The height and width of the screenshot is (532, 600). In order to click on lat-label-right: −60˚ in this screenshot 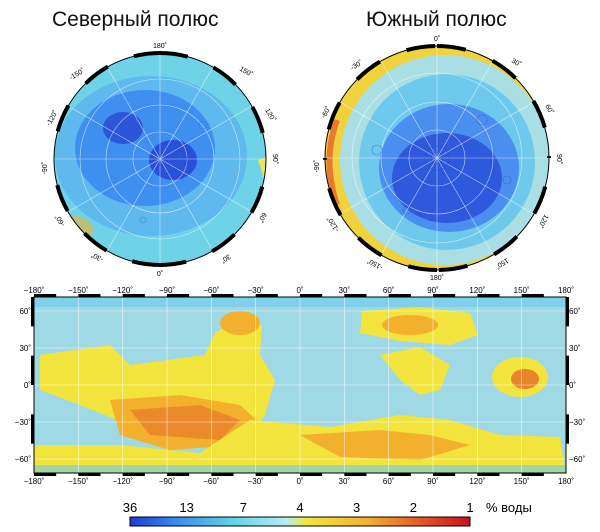, I will do `click(577, 459)`.